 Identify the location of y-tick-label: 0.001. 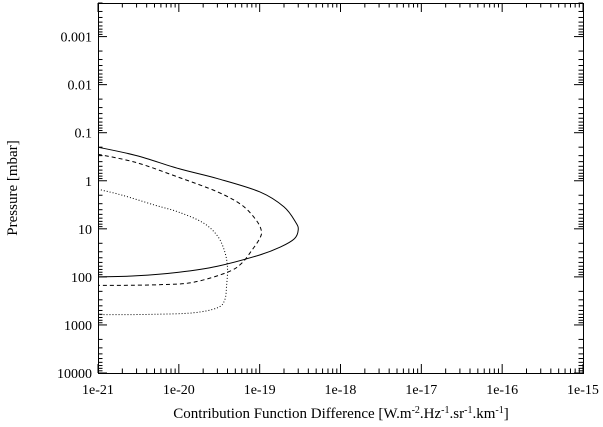
(77, 38).